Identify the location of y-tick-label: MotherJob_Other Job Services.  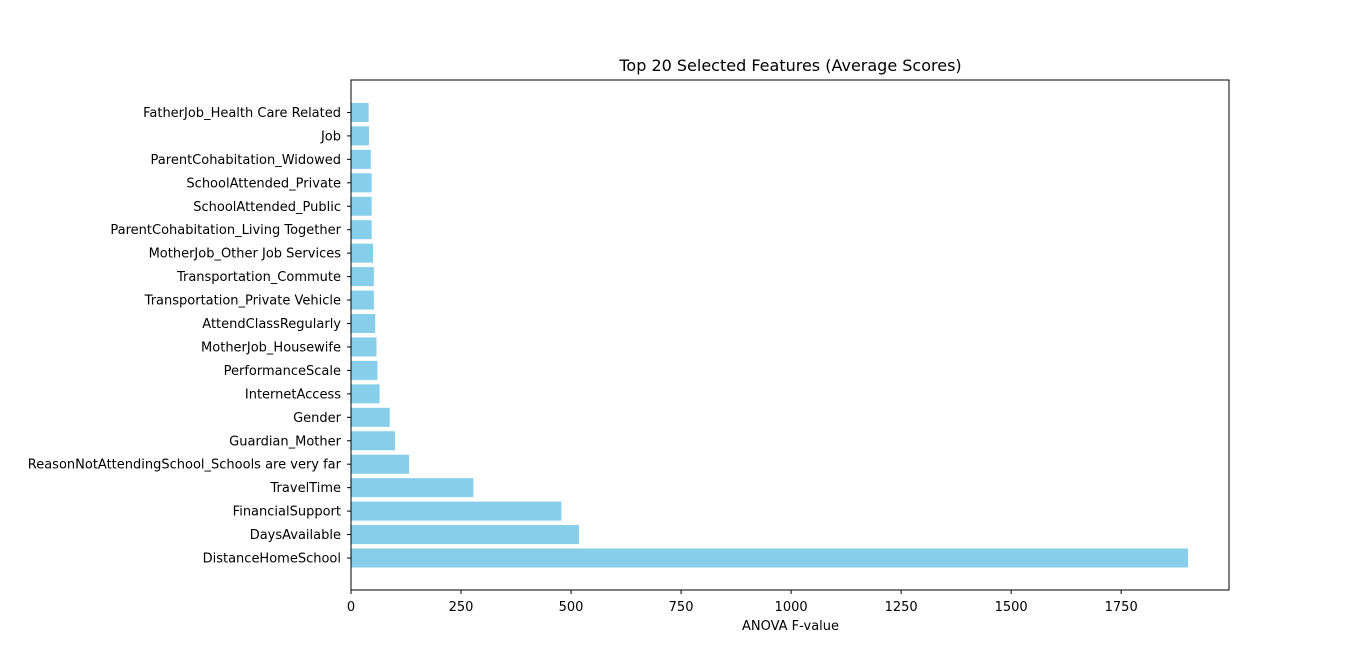
(245, 254).